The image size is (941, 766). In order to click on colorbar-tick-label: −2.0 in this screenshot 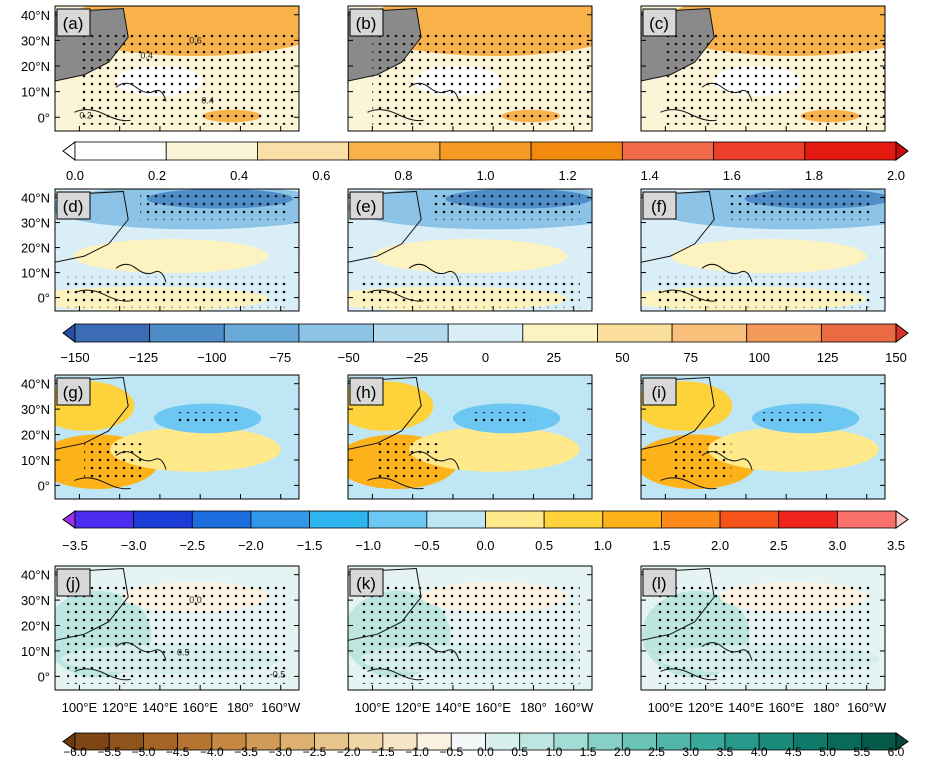, I will do `click(349, 752)`.